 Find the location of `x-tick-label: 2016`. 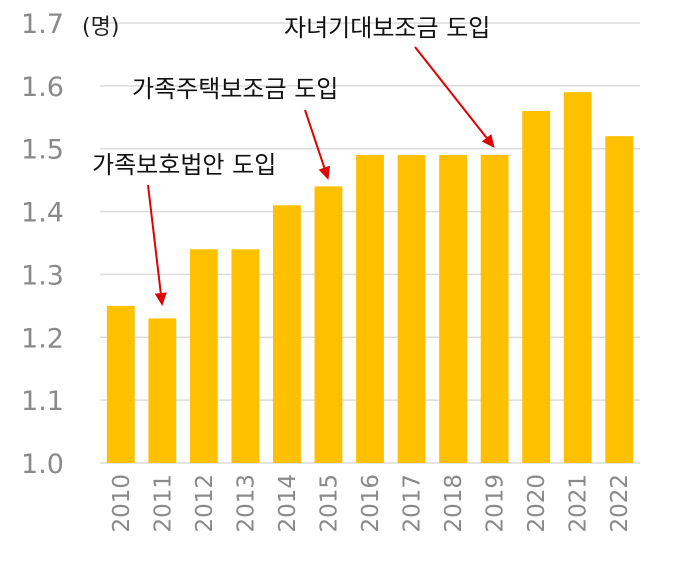

x-tick-label: 2016 is located at coordinates (371, 503).